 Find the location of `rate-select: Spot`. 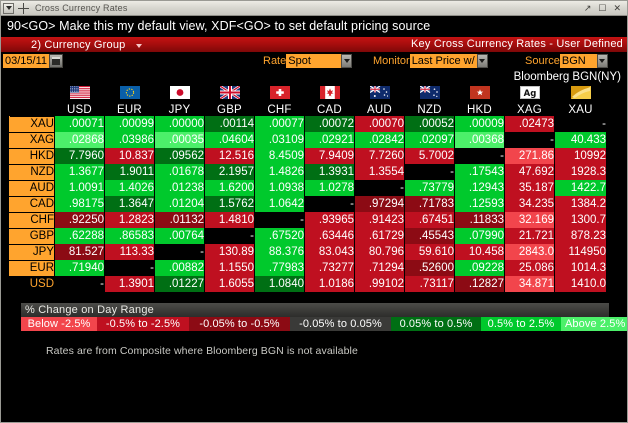

rate-select: Spot is located at coordinates (314, 61).